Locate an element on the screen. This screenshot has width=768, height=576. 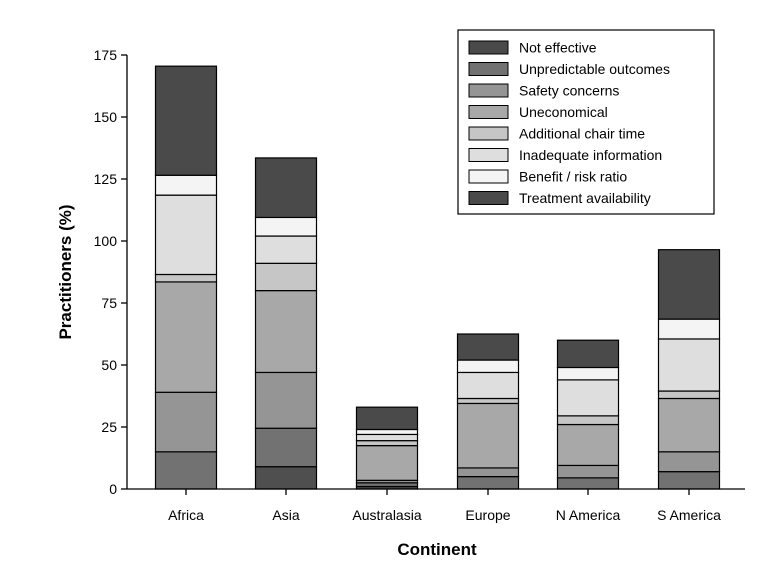
x-tick-label: N America is located at coordinates (588, 515).